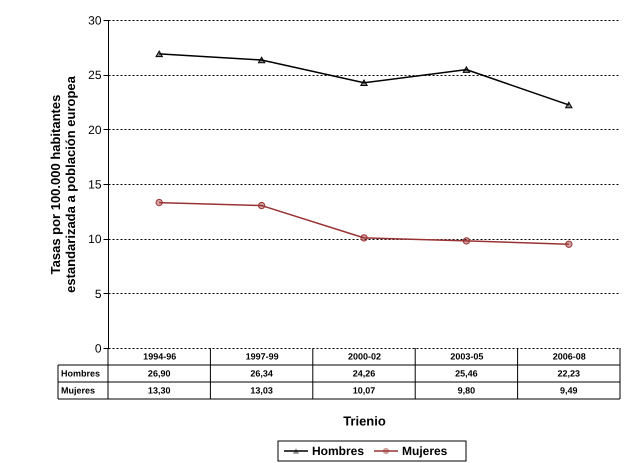 This screenshot has width=641, height=463. I want to click on data-label: 26,34, so click(261, 373).